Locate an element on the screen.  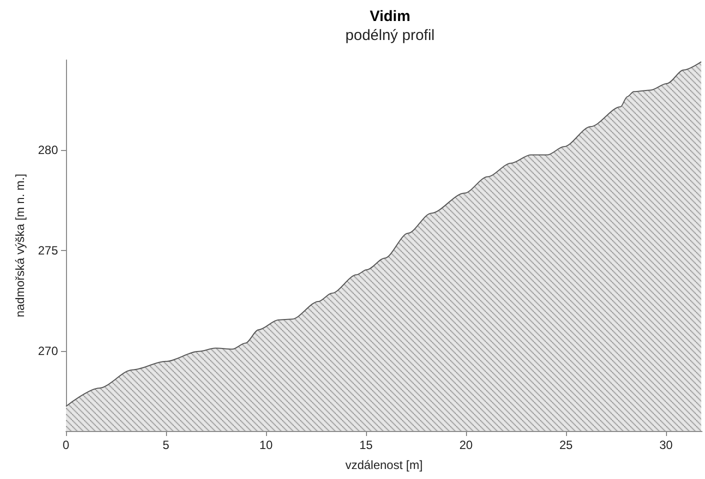
x-tick-label: 10 is located at coordinates (266, 445).